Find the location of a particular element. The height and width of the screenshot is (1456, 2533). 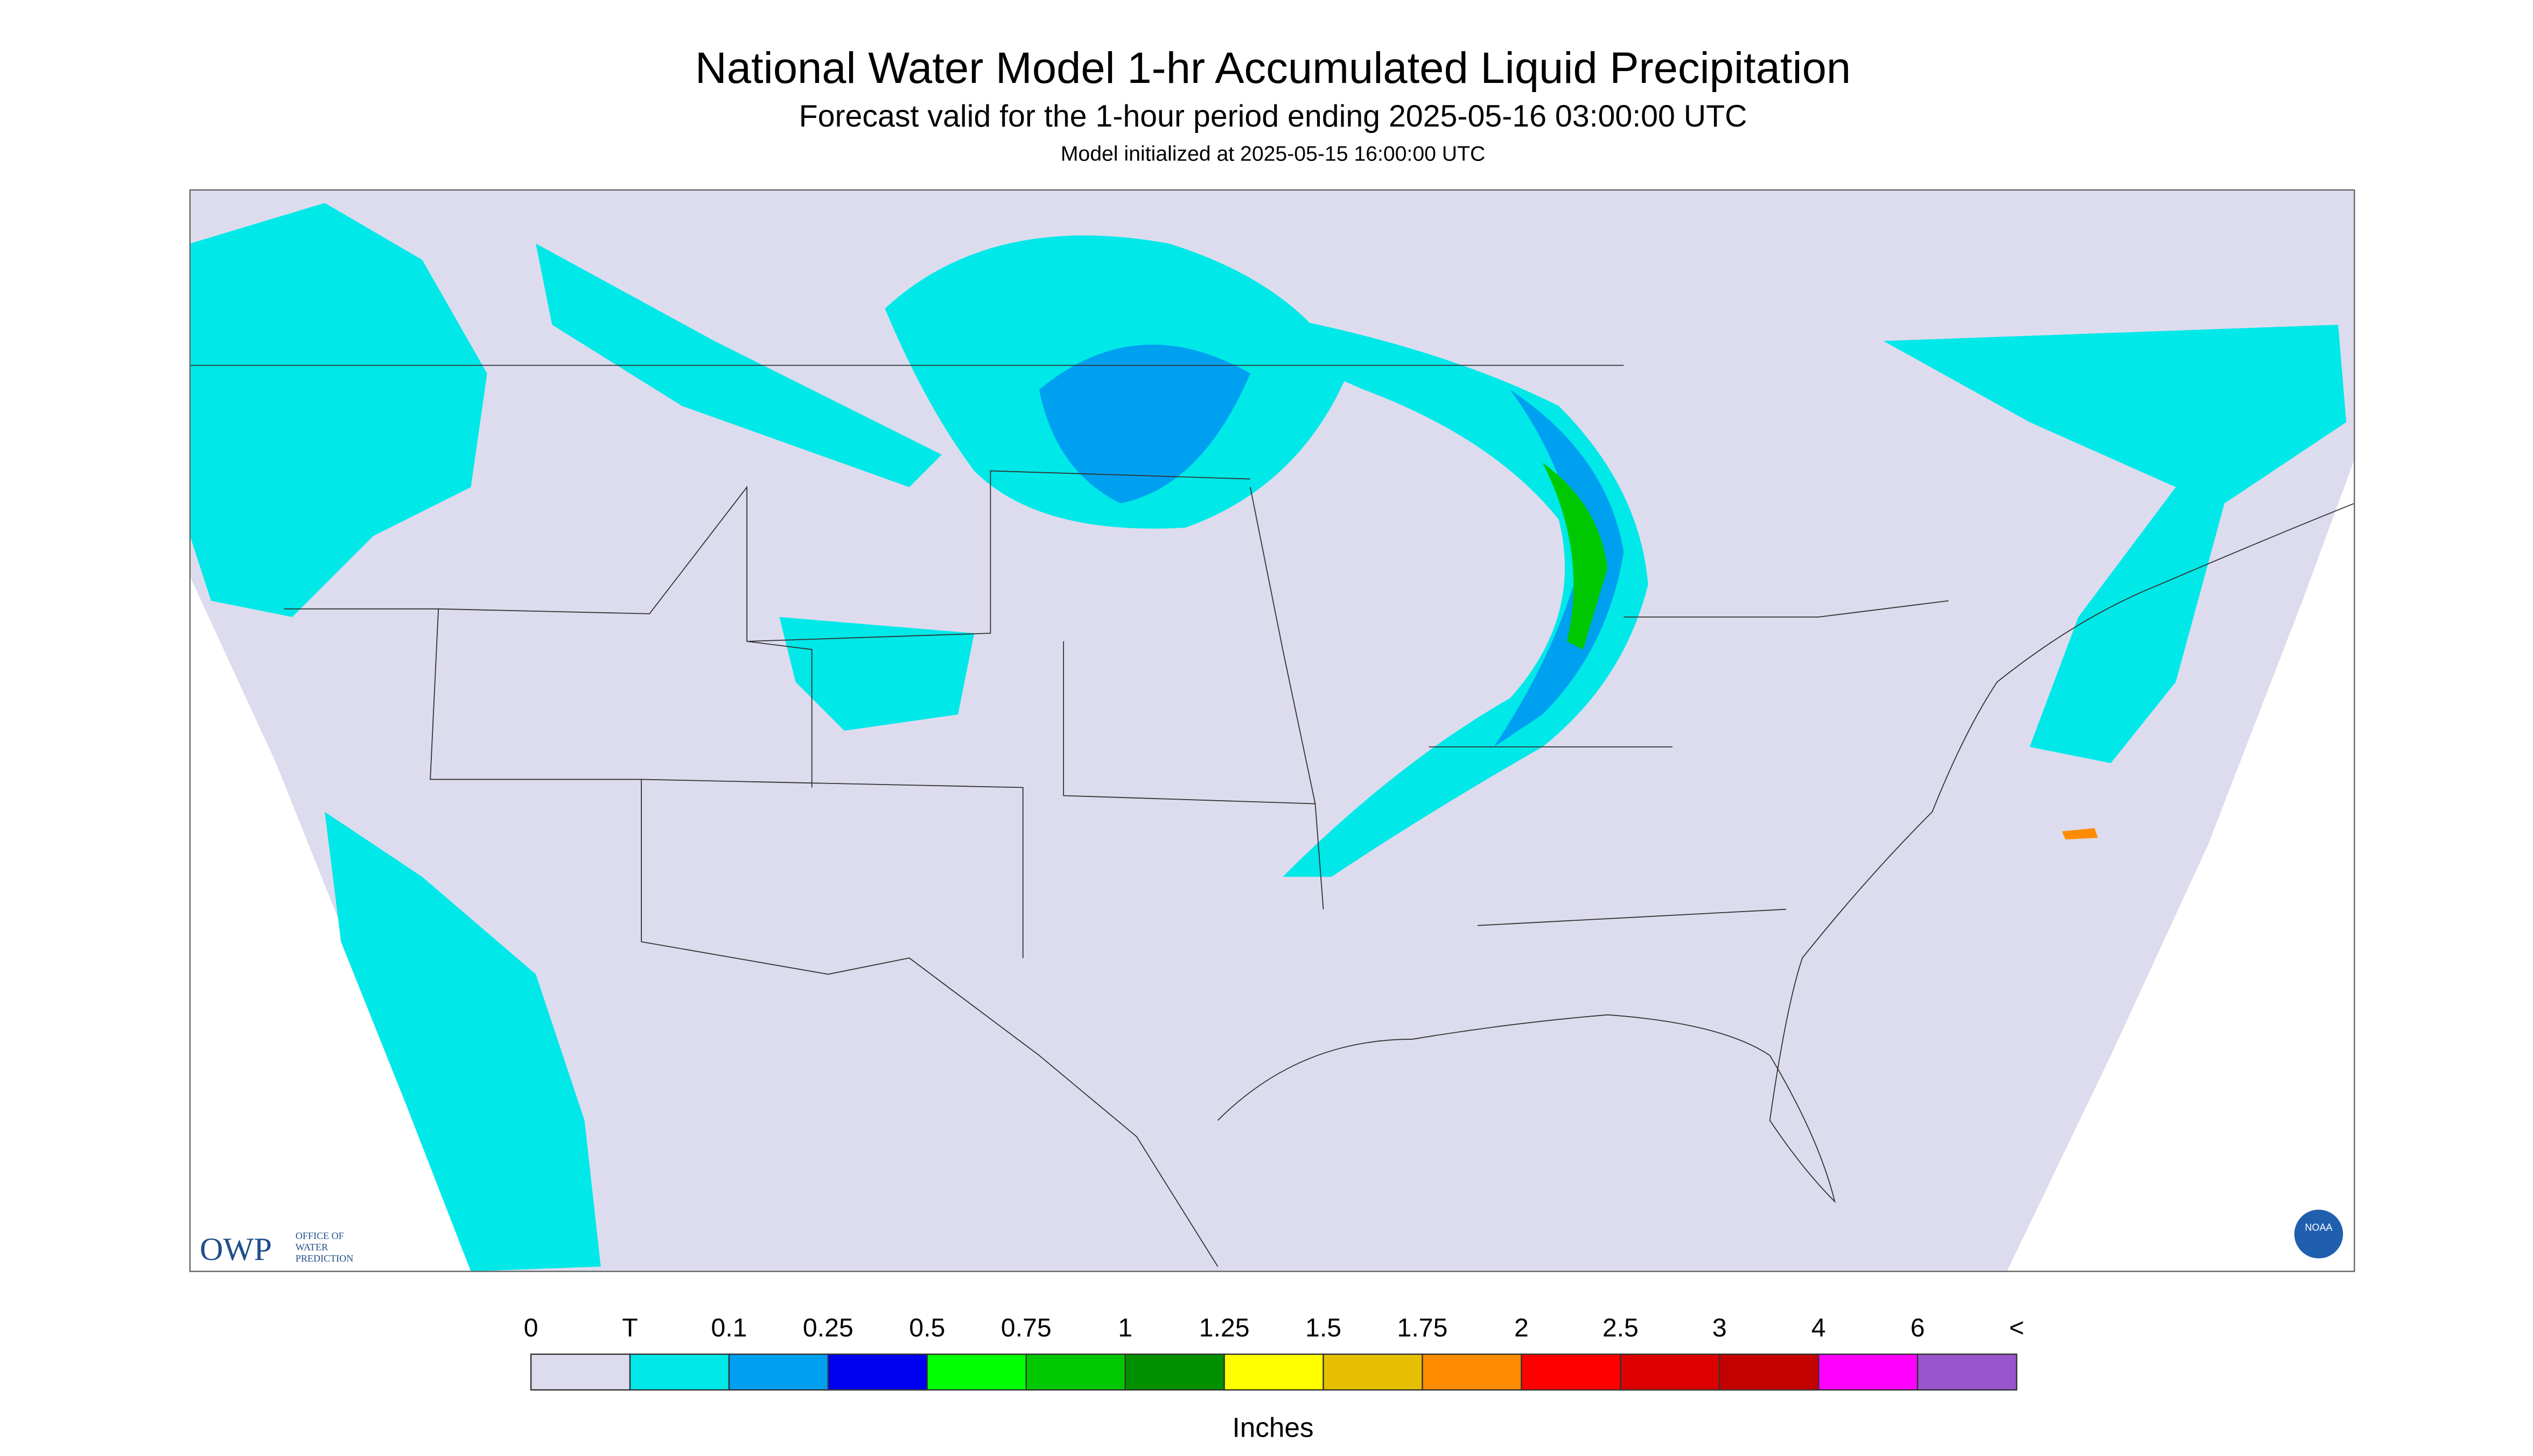

legend-label: 2.5 is located at coordinates (1621, 1327).